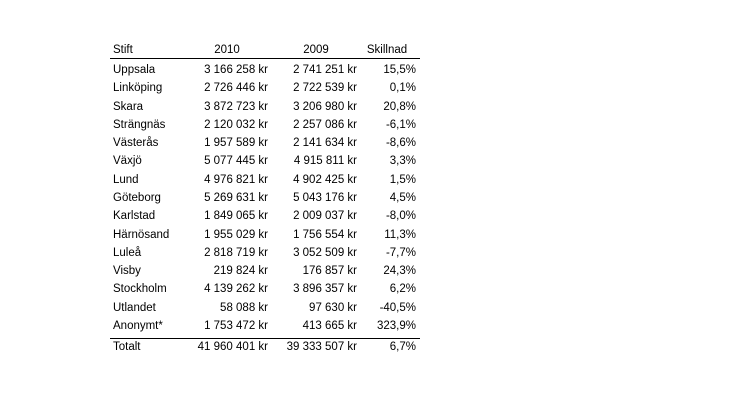  What do you see at coordinates (325, 252) in the screenshot?
I see `cell: 3 052 509 kr` at bounding box center [325, 252].